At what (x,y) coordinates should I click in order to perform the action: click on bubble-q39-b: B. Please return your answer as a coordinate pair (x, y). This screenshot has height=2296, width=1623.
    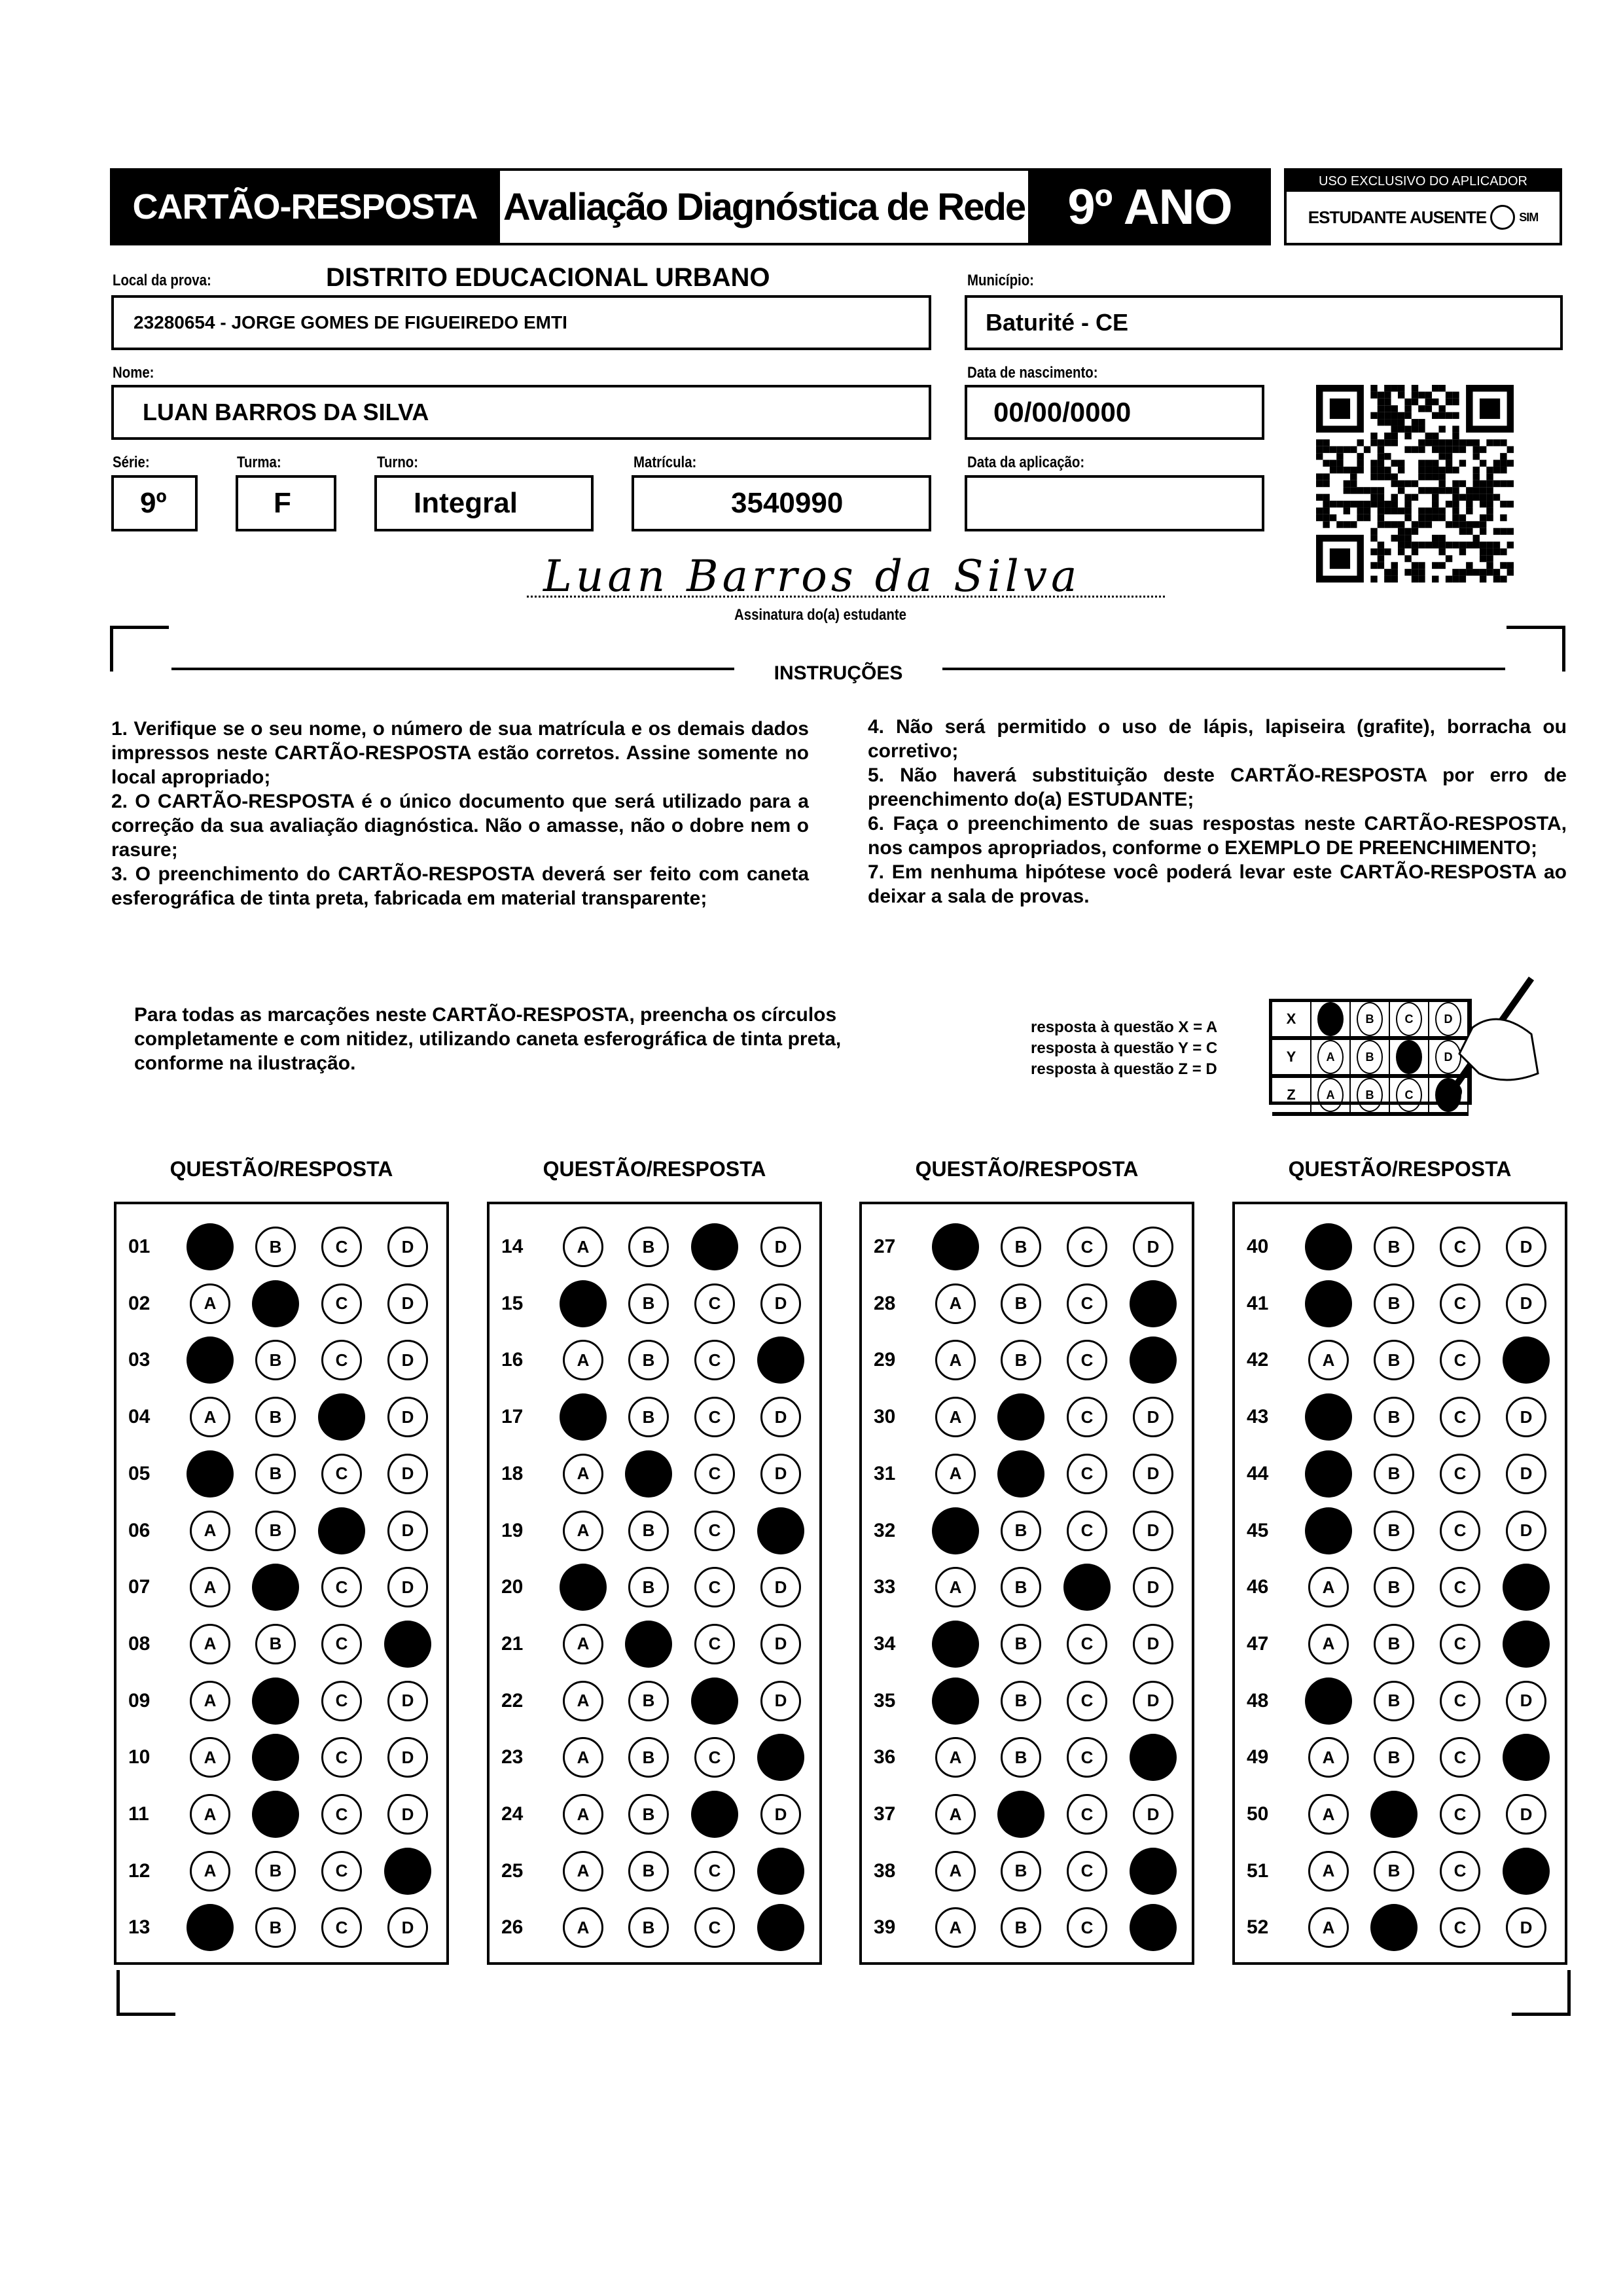
    Looking at the image, I should click on (1021, 1927).